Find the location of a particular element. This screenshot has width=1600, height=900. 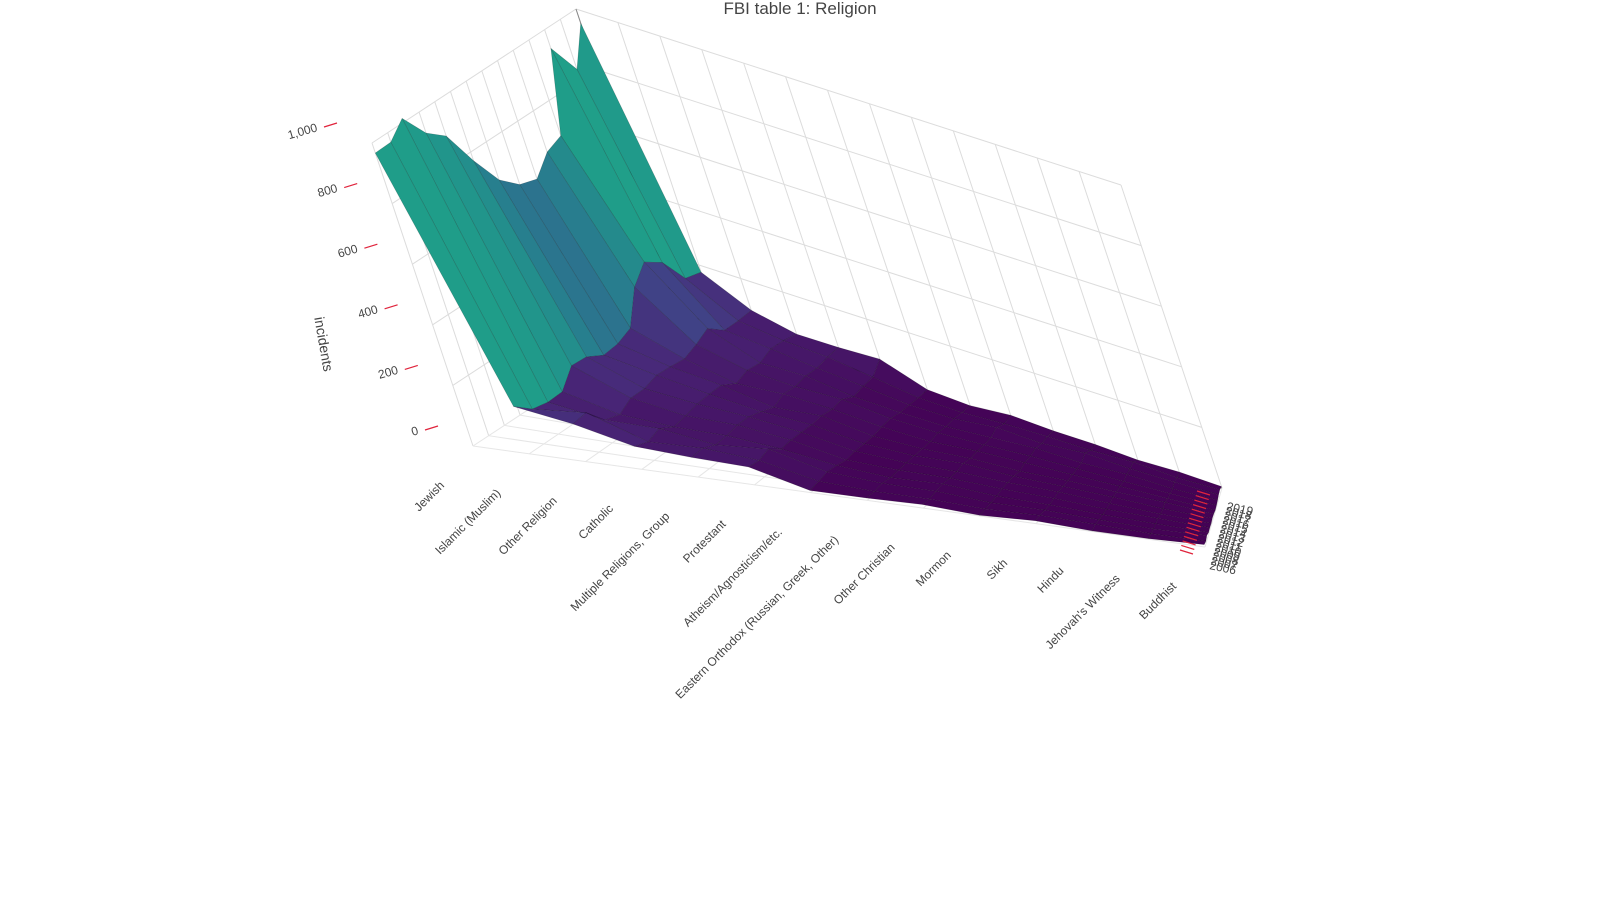

year-tick-label: 2017 is located at coordinates (1237, 517).